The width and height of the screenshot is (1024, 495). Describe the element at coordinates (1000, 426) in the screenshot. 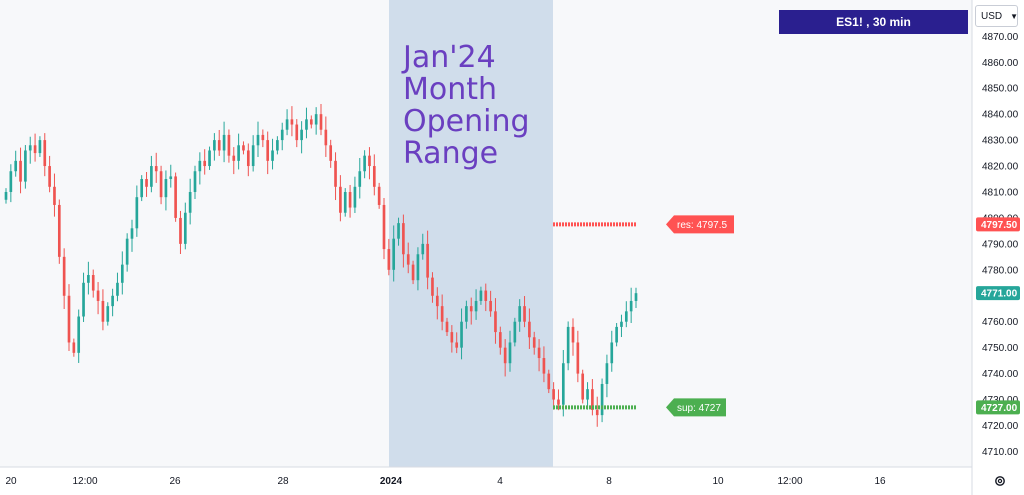

I see `y-tick-label: 4720.00` at that location.